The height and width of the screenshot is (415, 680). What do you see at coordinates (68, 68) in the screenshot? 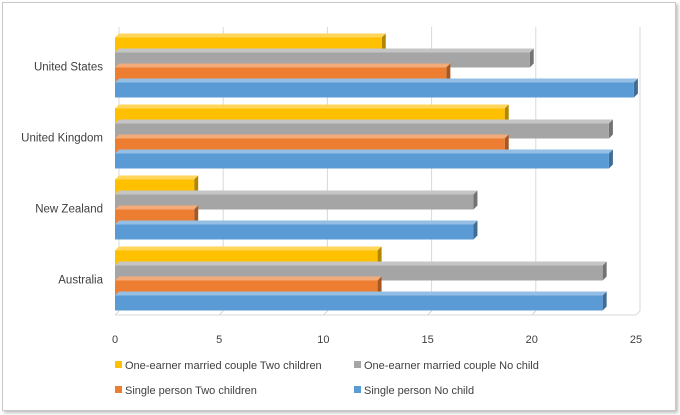
I see `y-category-label: United States` at bounding box center [68, 68].